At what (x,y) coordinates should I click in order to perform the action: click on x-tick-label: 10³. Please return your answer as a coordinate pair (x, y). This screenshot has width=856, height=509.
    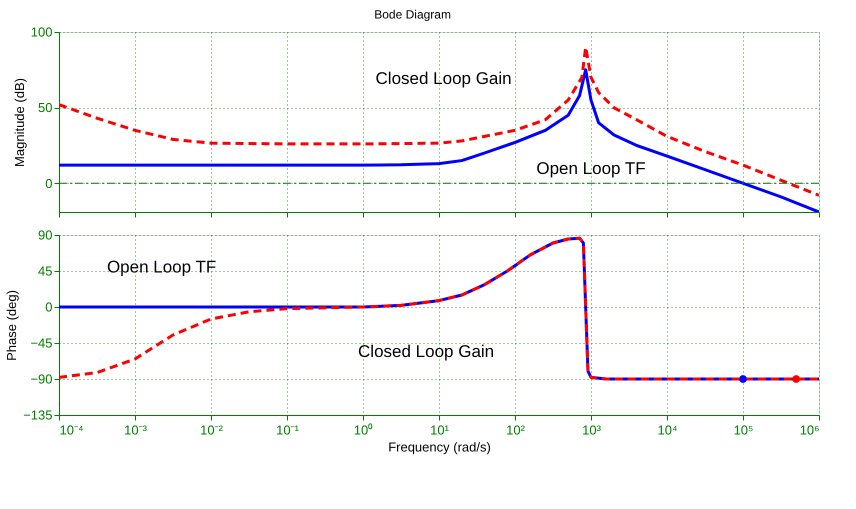
    Looking at the image, I should click on (592, 430).